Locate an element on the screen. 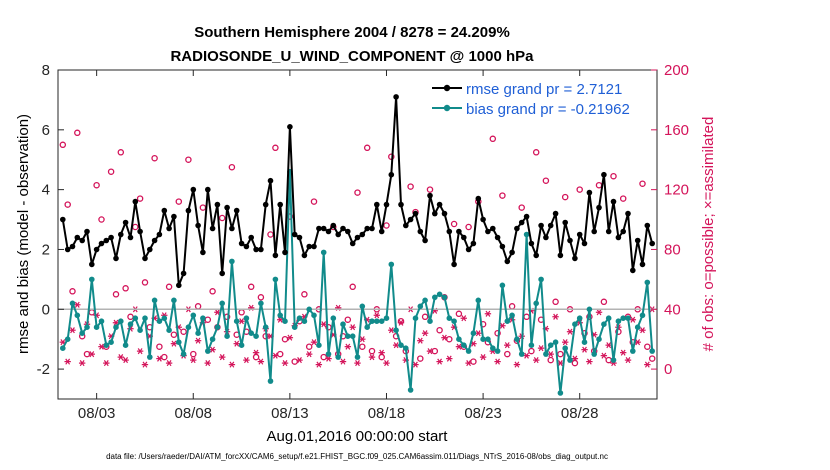 The width and height of the screenshot is (830, 470). x-tick-label: 08/23 is located at coordinates (483, 413).